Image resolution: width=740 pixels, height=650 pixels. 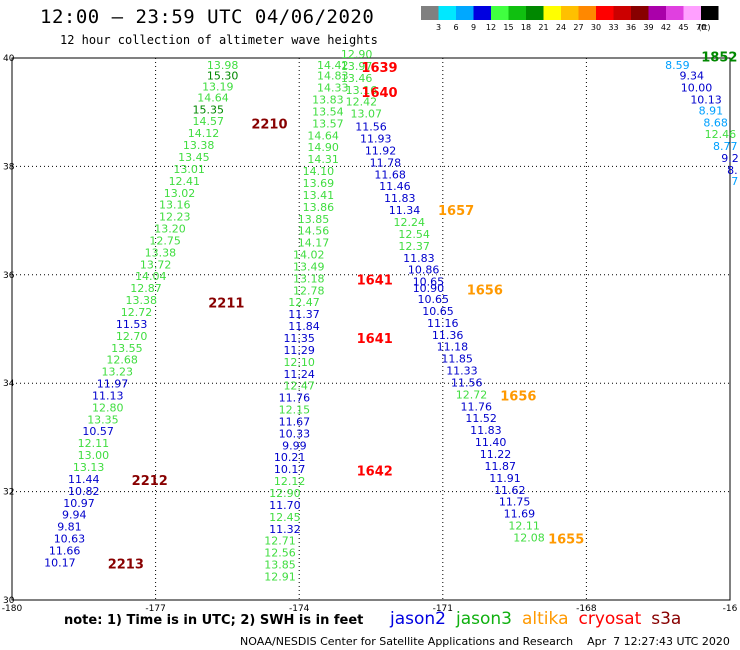 I want to click on wave-height-point: 11.29, so click(x=299, y=350).